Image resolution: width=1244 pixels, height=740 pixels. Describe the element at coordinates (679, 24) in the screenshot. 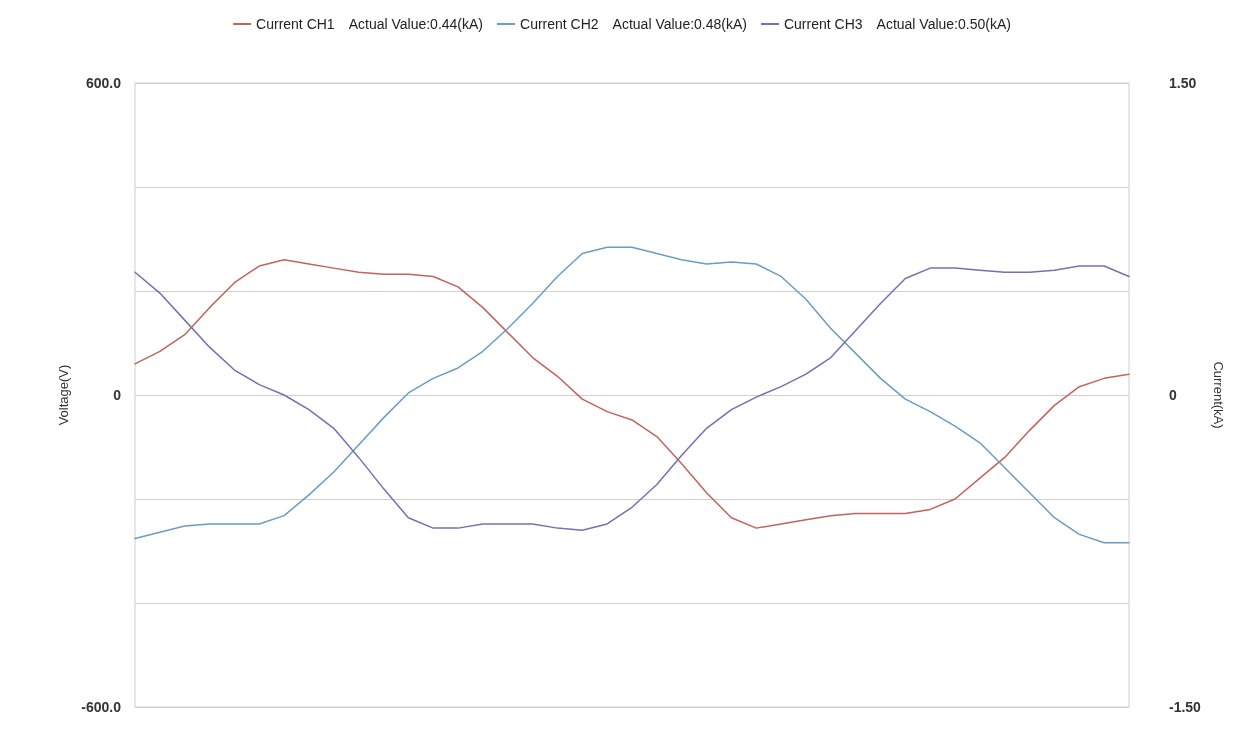

I see `text: Actual Value:0.48(kA)` at that location.